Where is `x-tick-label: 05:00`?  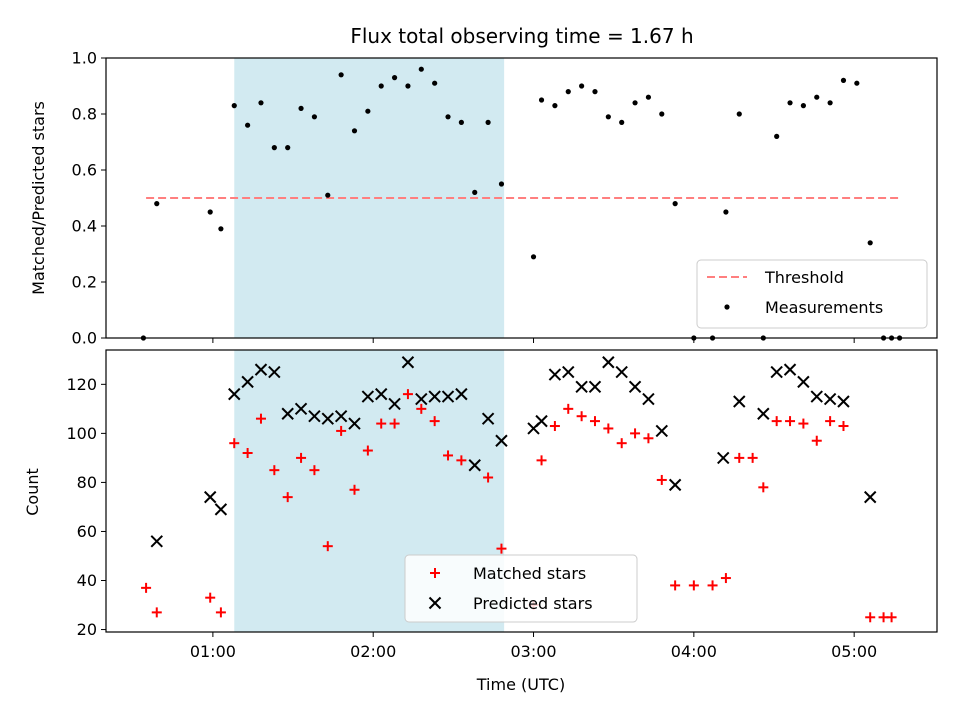 x-tick-label: 05:00 is located at coordinates (854, 651).